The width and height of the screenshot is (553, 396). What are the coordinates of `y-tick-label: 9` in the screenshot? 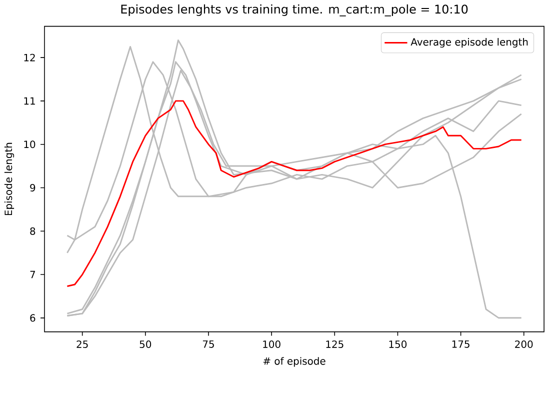 It's located at (33, 188).